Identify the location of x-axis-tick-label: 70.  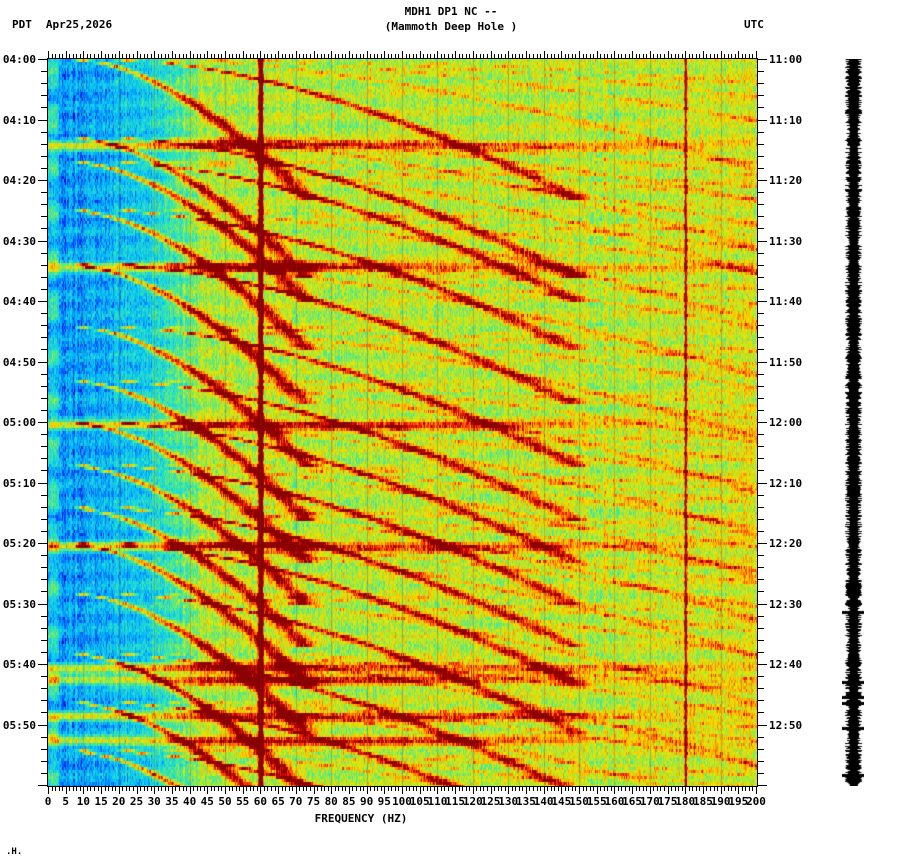
(296, 801).